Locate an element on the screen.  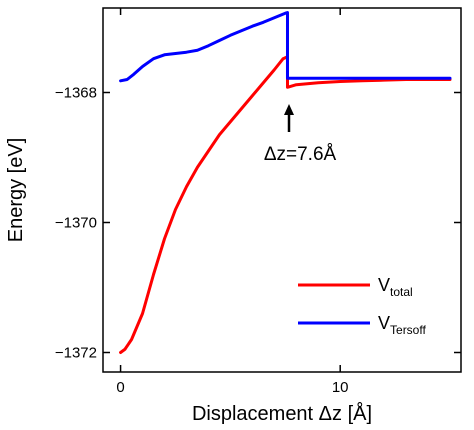
y-tick-label: −1370 is located at coordinates (76, 223).